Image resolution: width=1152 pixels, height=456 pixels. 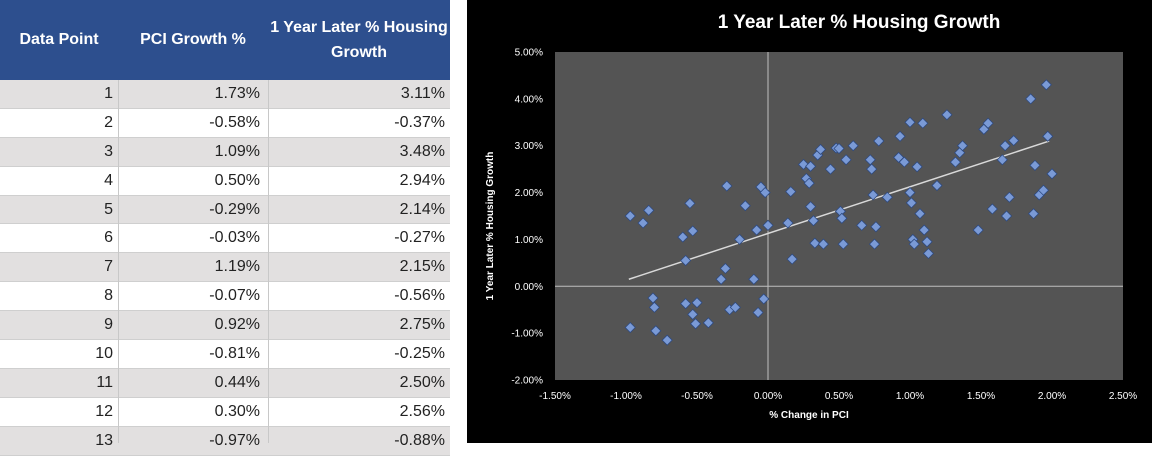 I want to click on cell-data-point: 13, so click(x=104, y=440).